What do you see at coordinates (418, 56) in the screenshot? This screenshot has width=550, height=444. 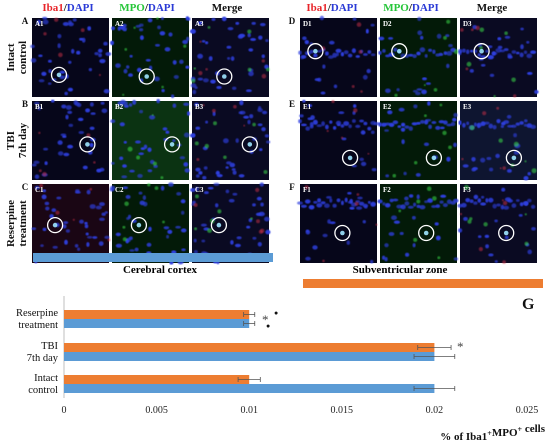 I see `micrograph-D2: D2` at bounding box center [418, 56].